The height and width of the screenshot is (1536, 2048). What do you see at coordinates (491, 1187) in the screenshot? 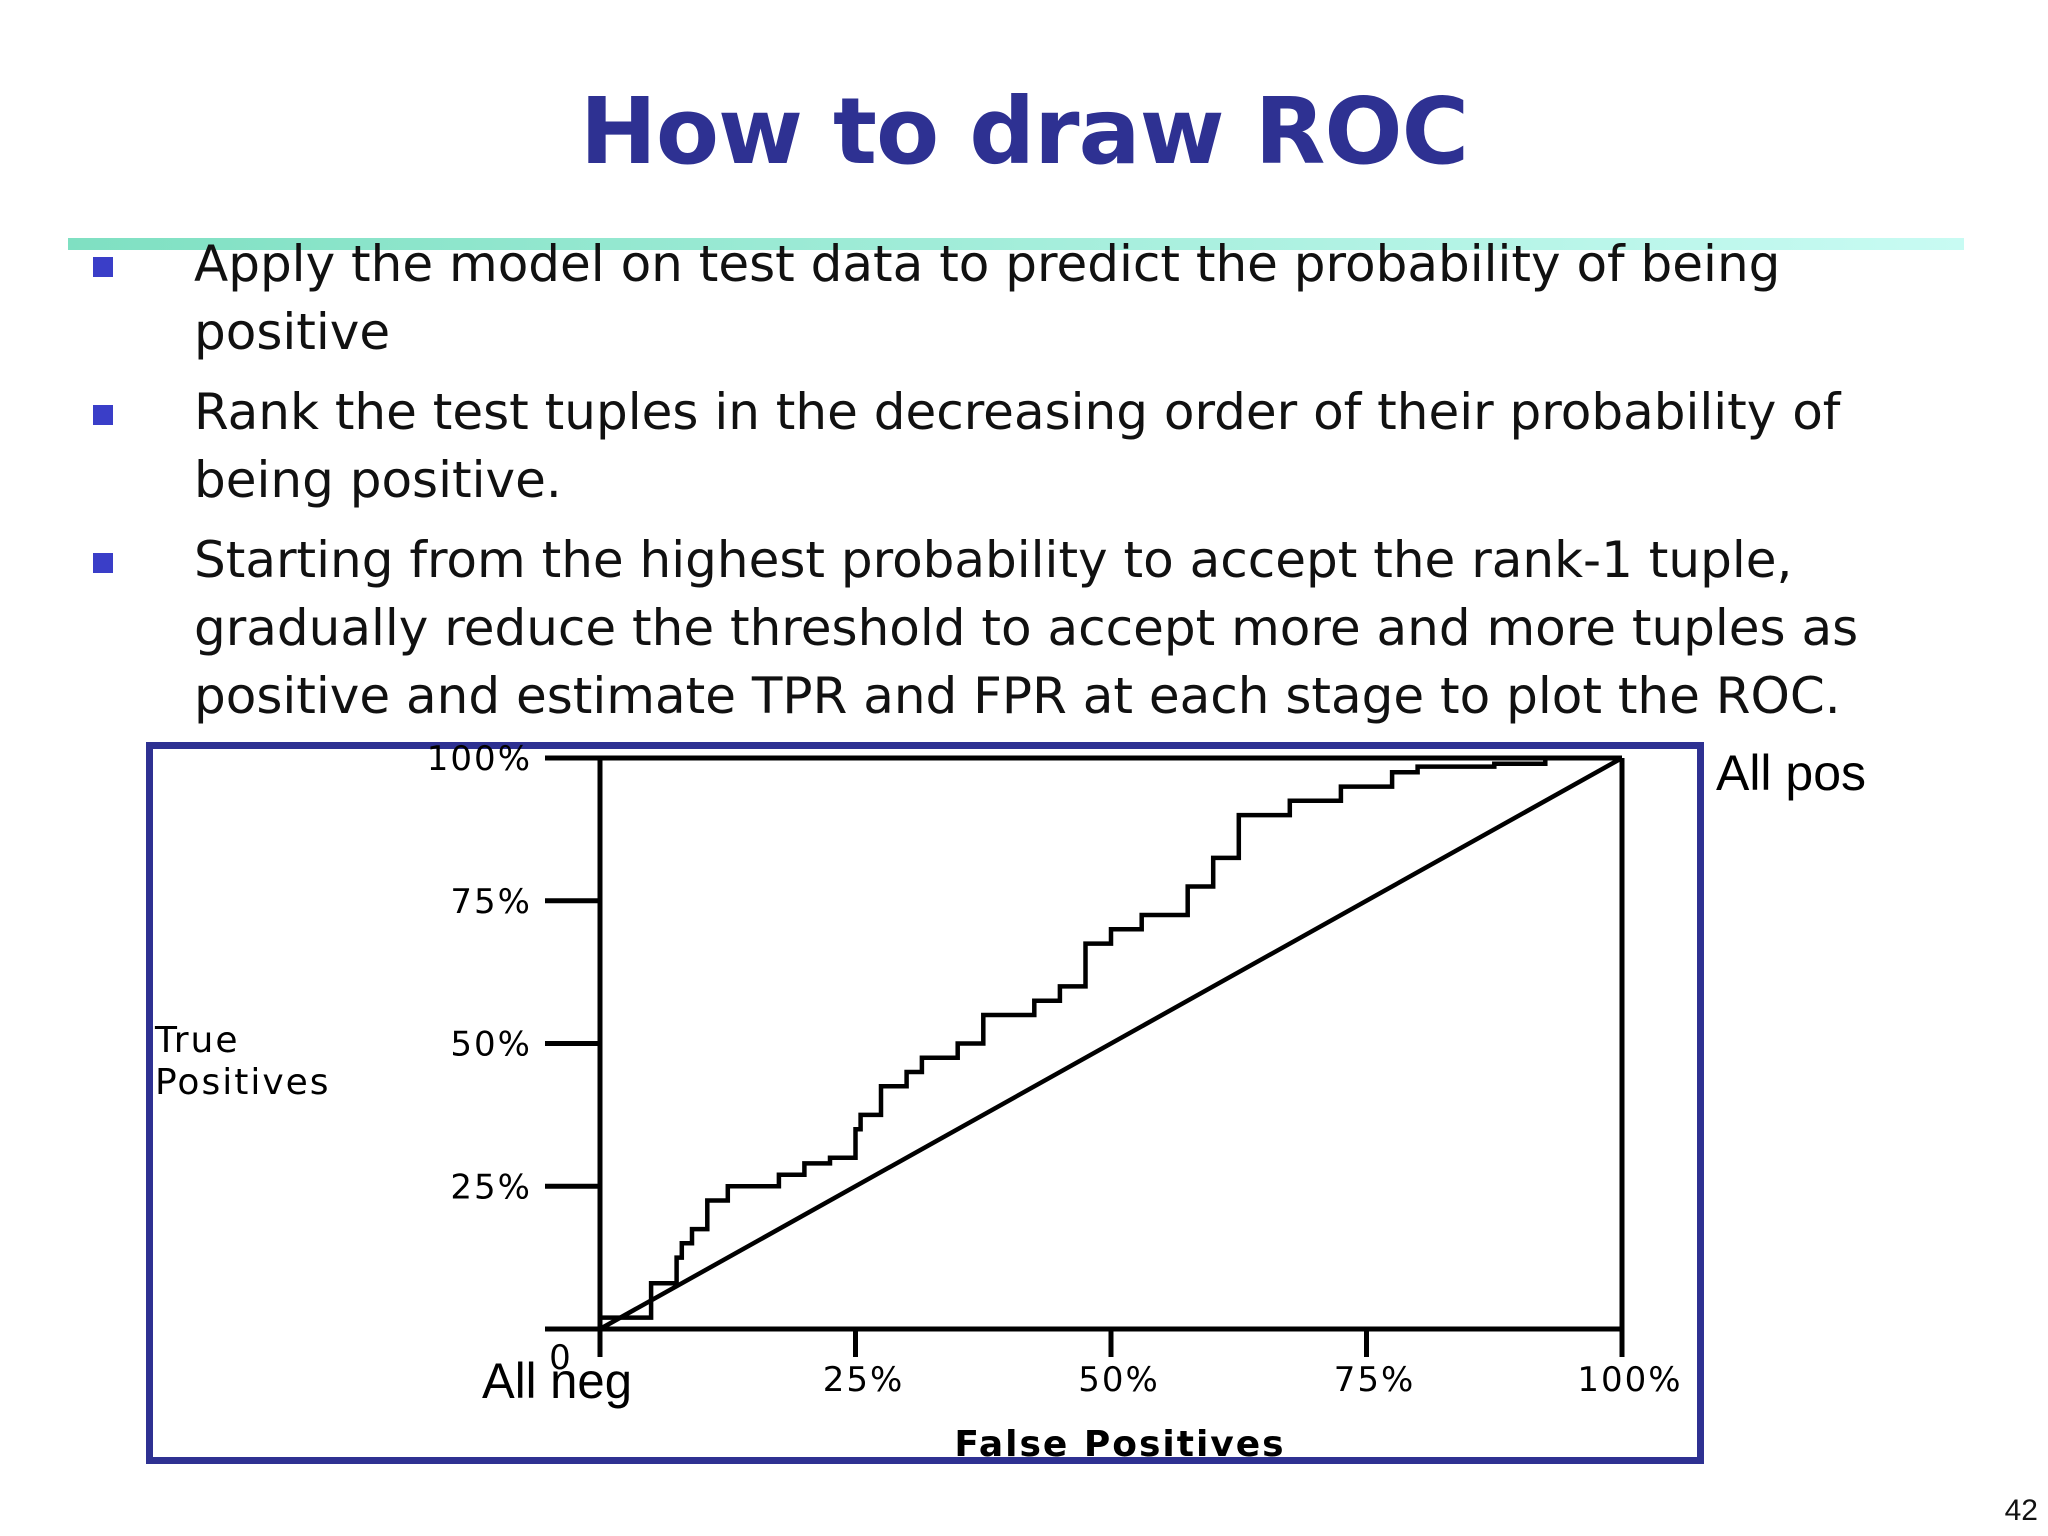
I see `y-tick-label: 25%` at bounding box center [491, 1187].